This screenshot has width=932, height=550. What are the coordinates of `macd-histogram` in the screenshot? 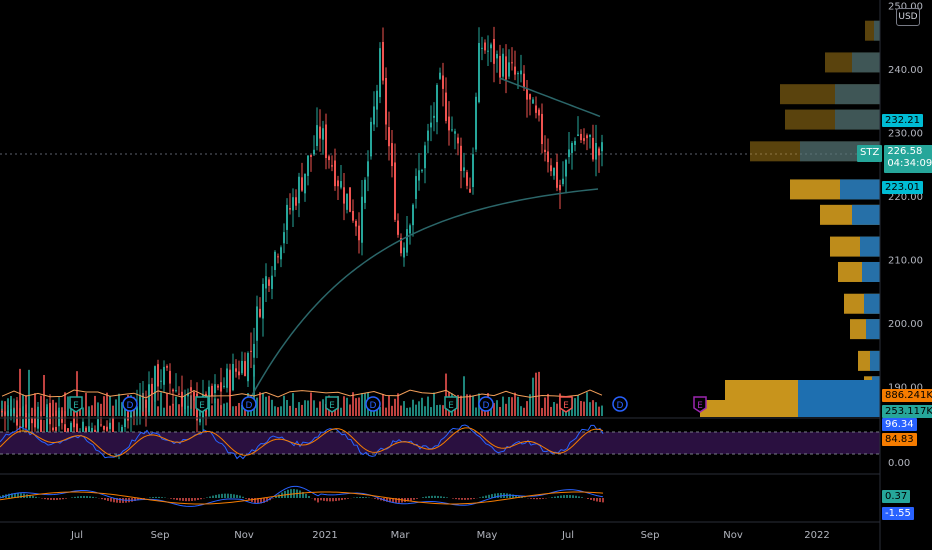 It's located at (302, 496).